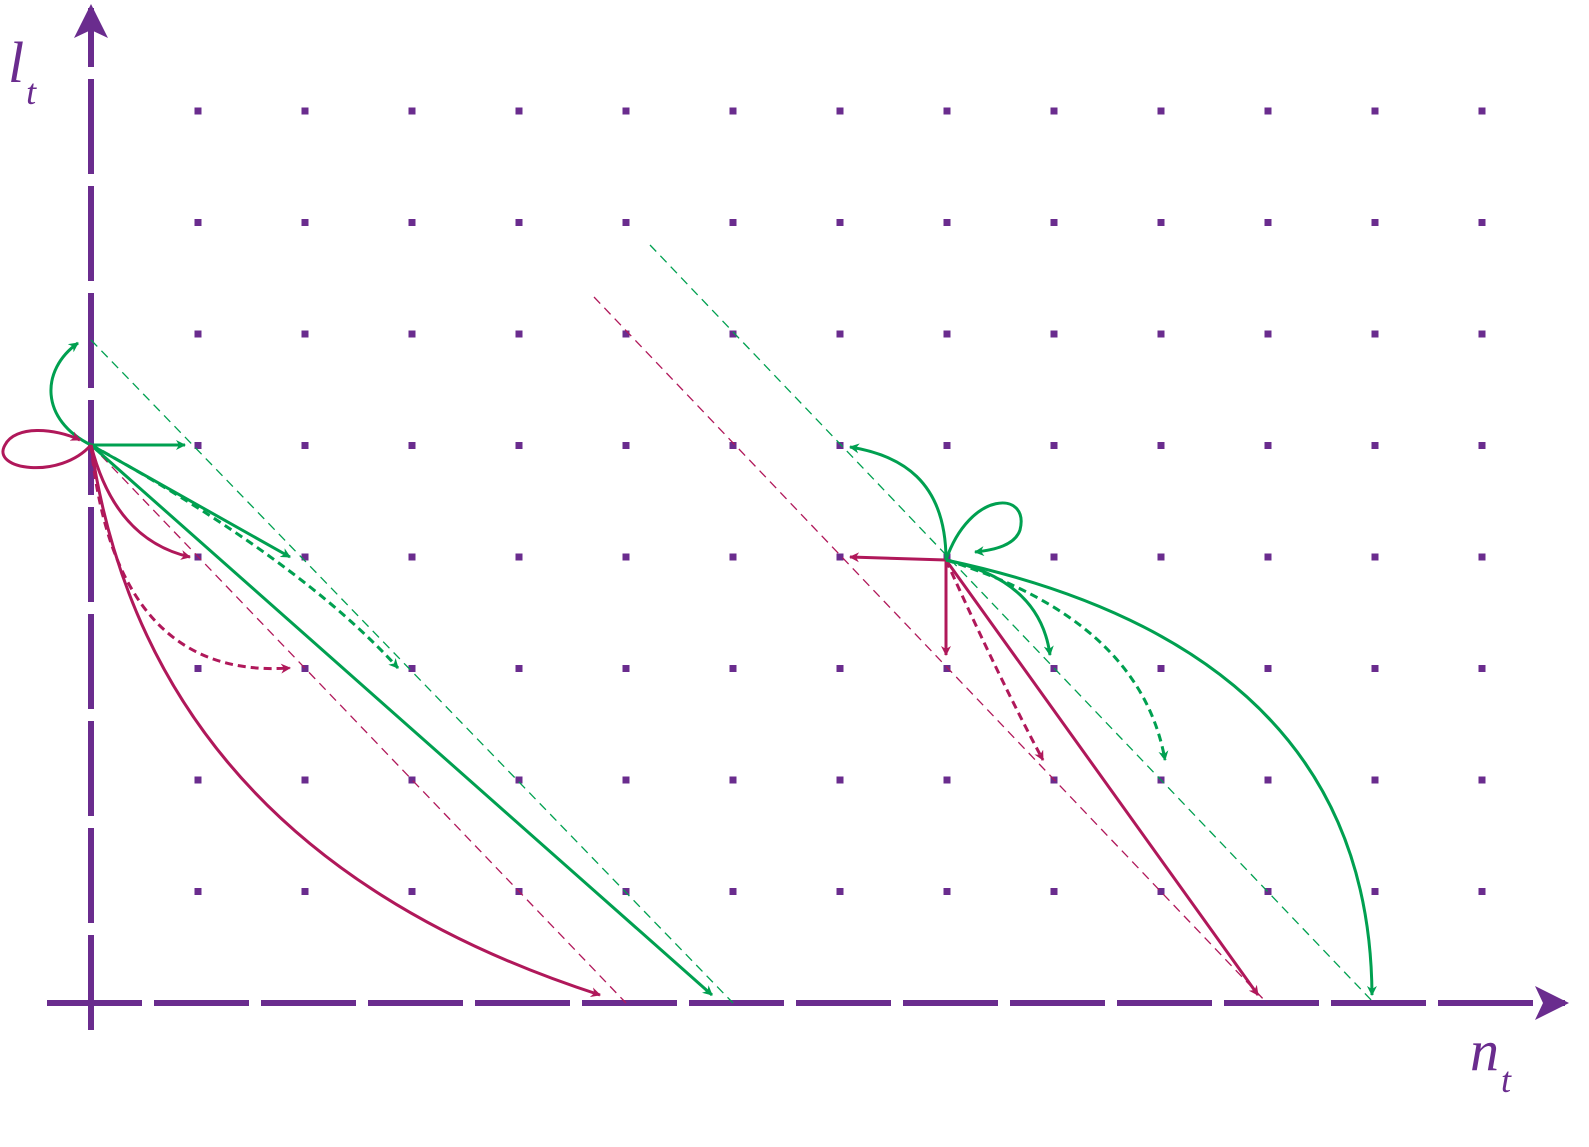 The image size is (1589, 1147). I want to click on x-axis-label: nt, so click(1491, 1059).